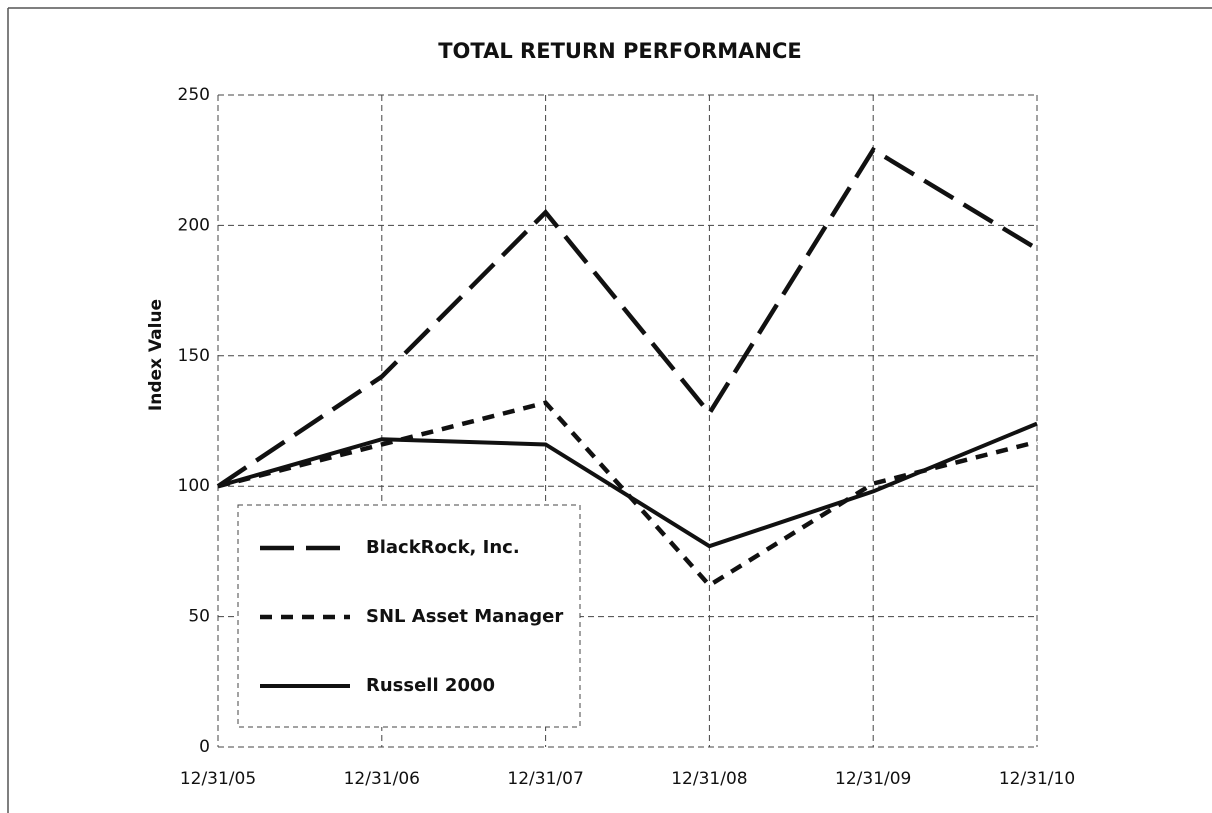 The image size is (1212, 813). Describe the element at coordinates (464, 616) in the screenshot. I see `legend-label: SNL Asset Manager` at that location.